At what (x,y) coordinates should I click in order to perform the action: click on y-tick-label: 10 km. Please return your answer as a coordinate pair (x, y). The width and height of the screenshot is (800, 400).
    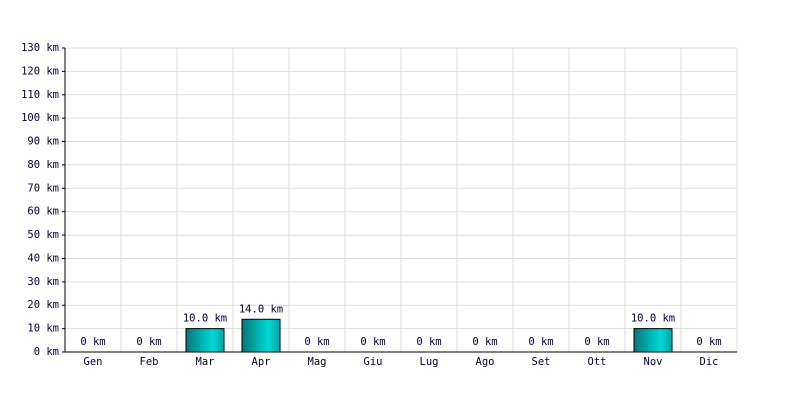
    Looking at the image, I should click on (43, 329).